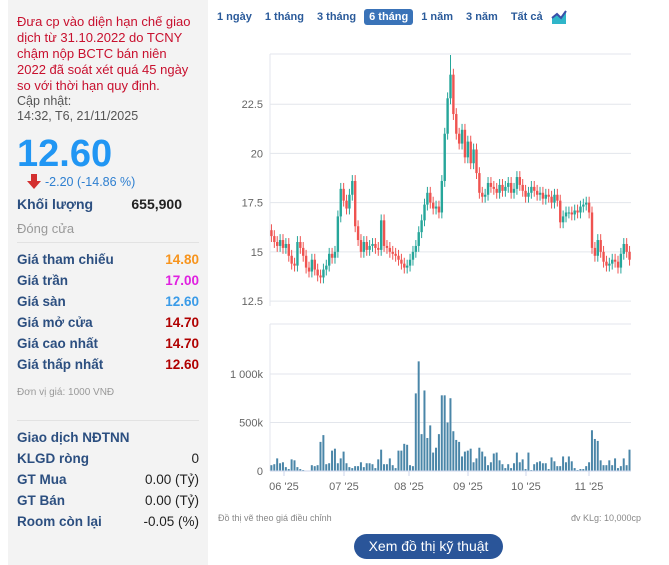 The image size is (669, 565). What do you see at coordinates (66, 392) in the screenshot?
I see `price-unit: Đơn vị giá: 1000 VNĐ` at bounding box center [66, 392].